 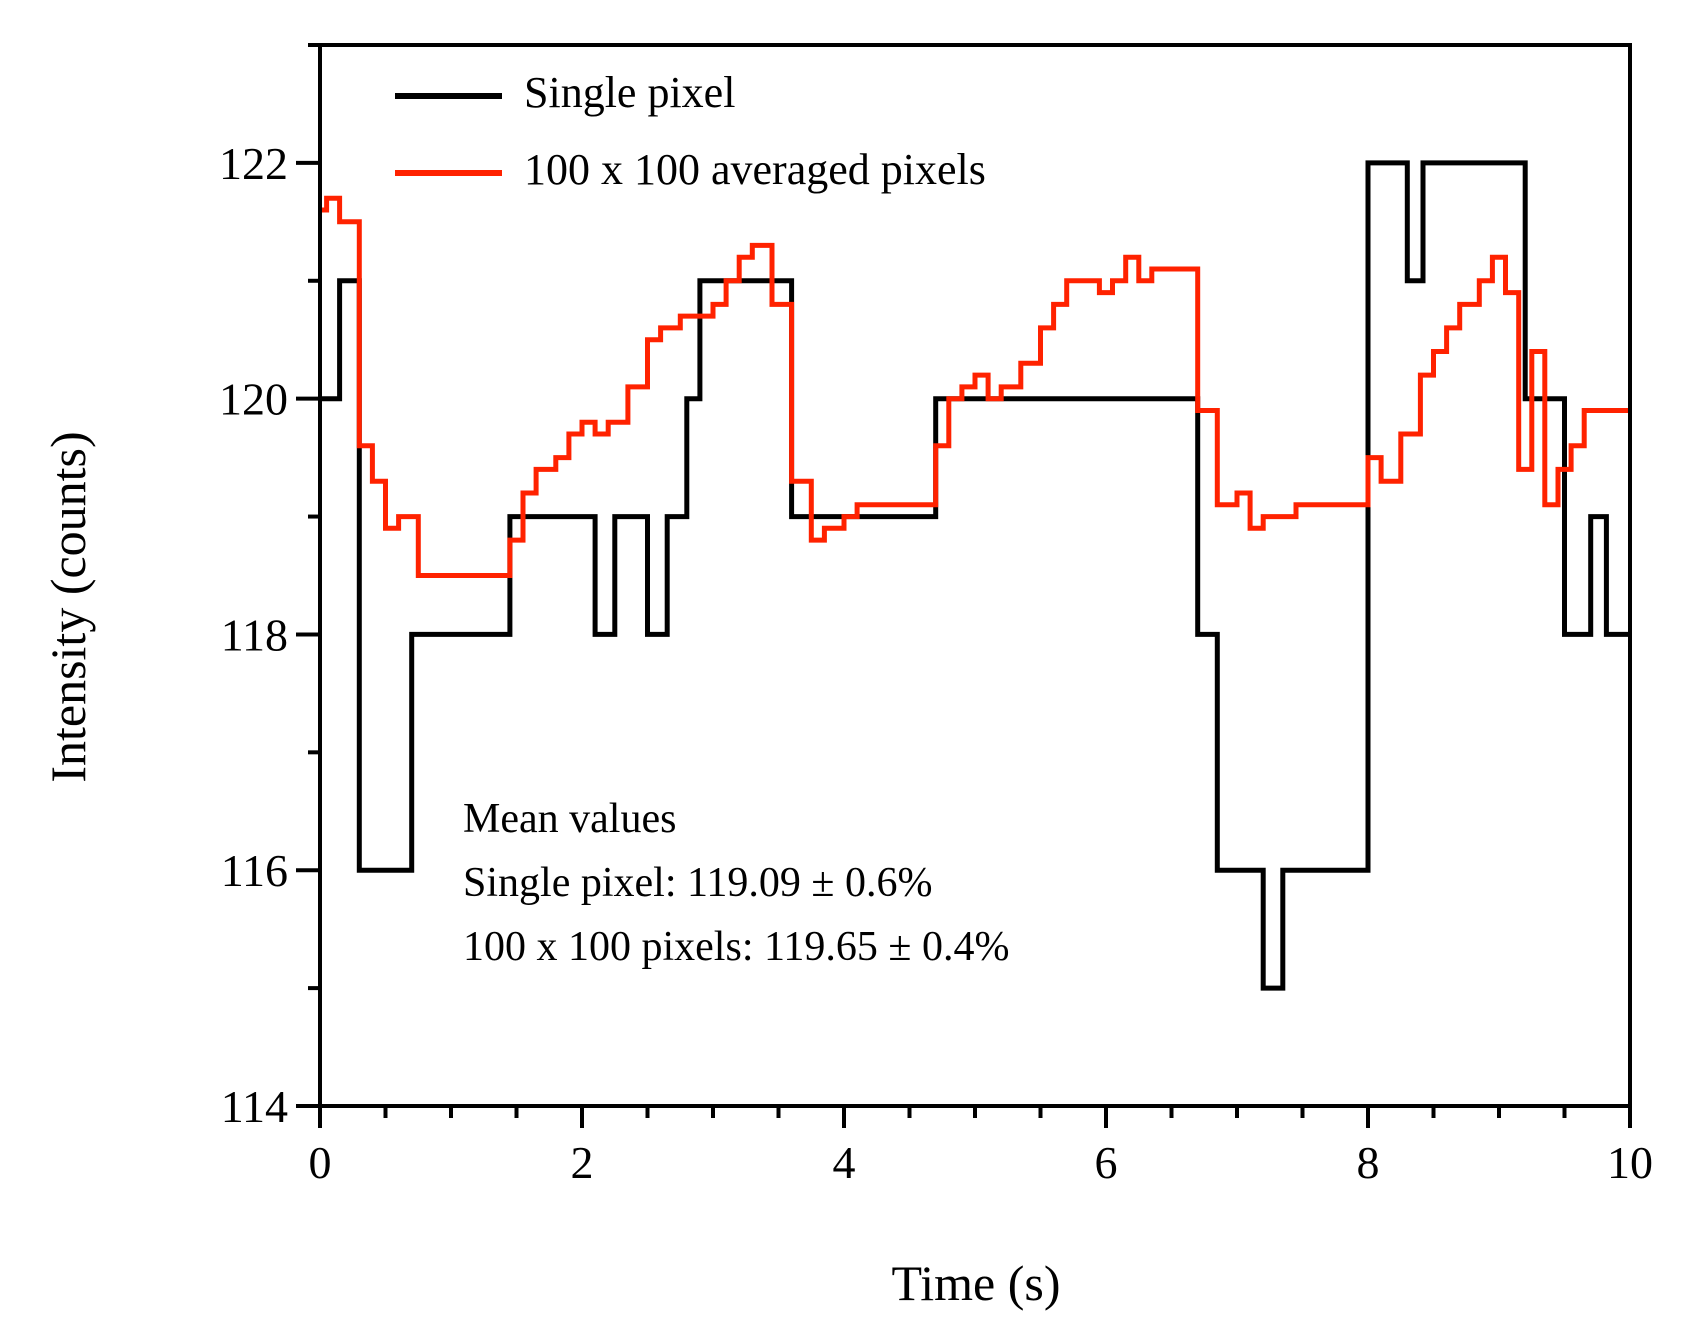 What do you see at coordinates (68, 606) in the screenshot?
I see `y-axis-title: Intensity (counts)` at bounding box center [68, 606].